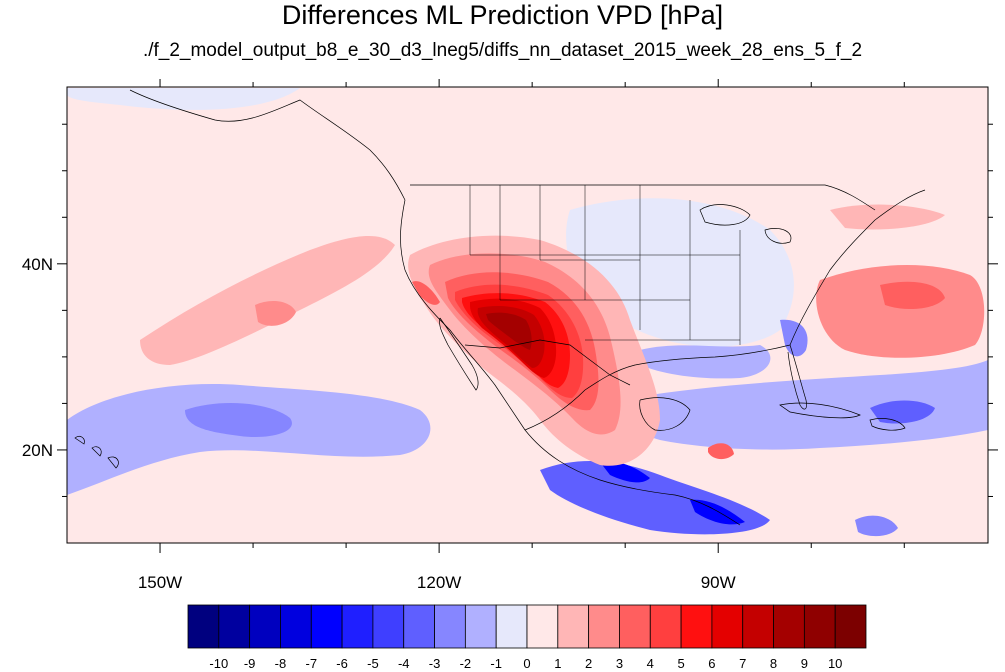 The height and width of the screenshot is (672, 1005). I want to click on field-region-pacific-warm-patch, so click(275, 313).